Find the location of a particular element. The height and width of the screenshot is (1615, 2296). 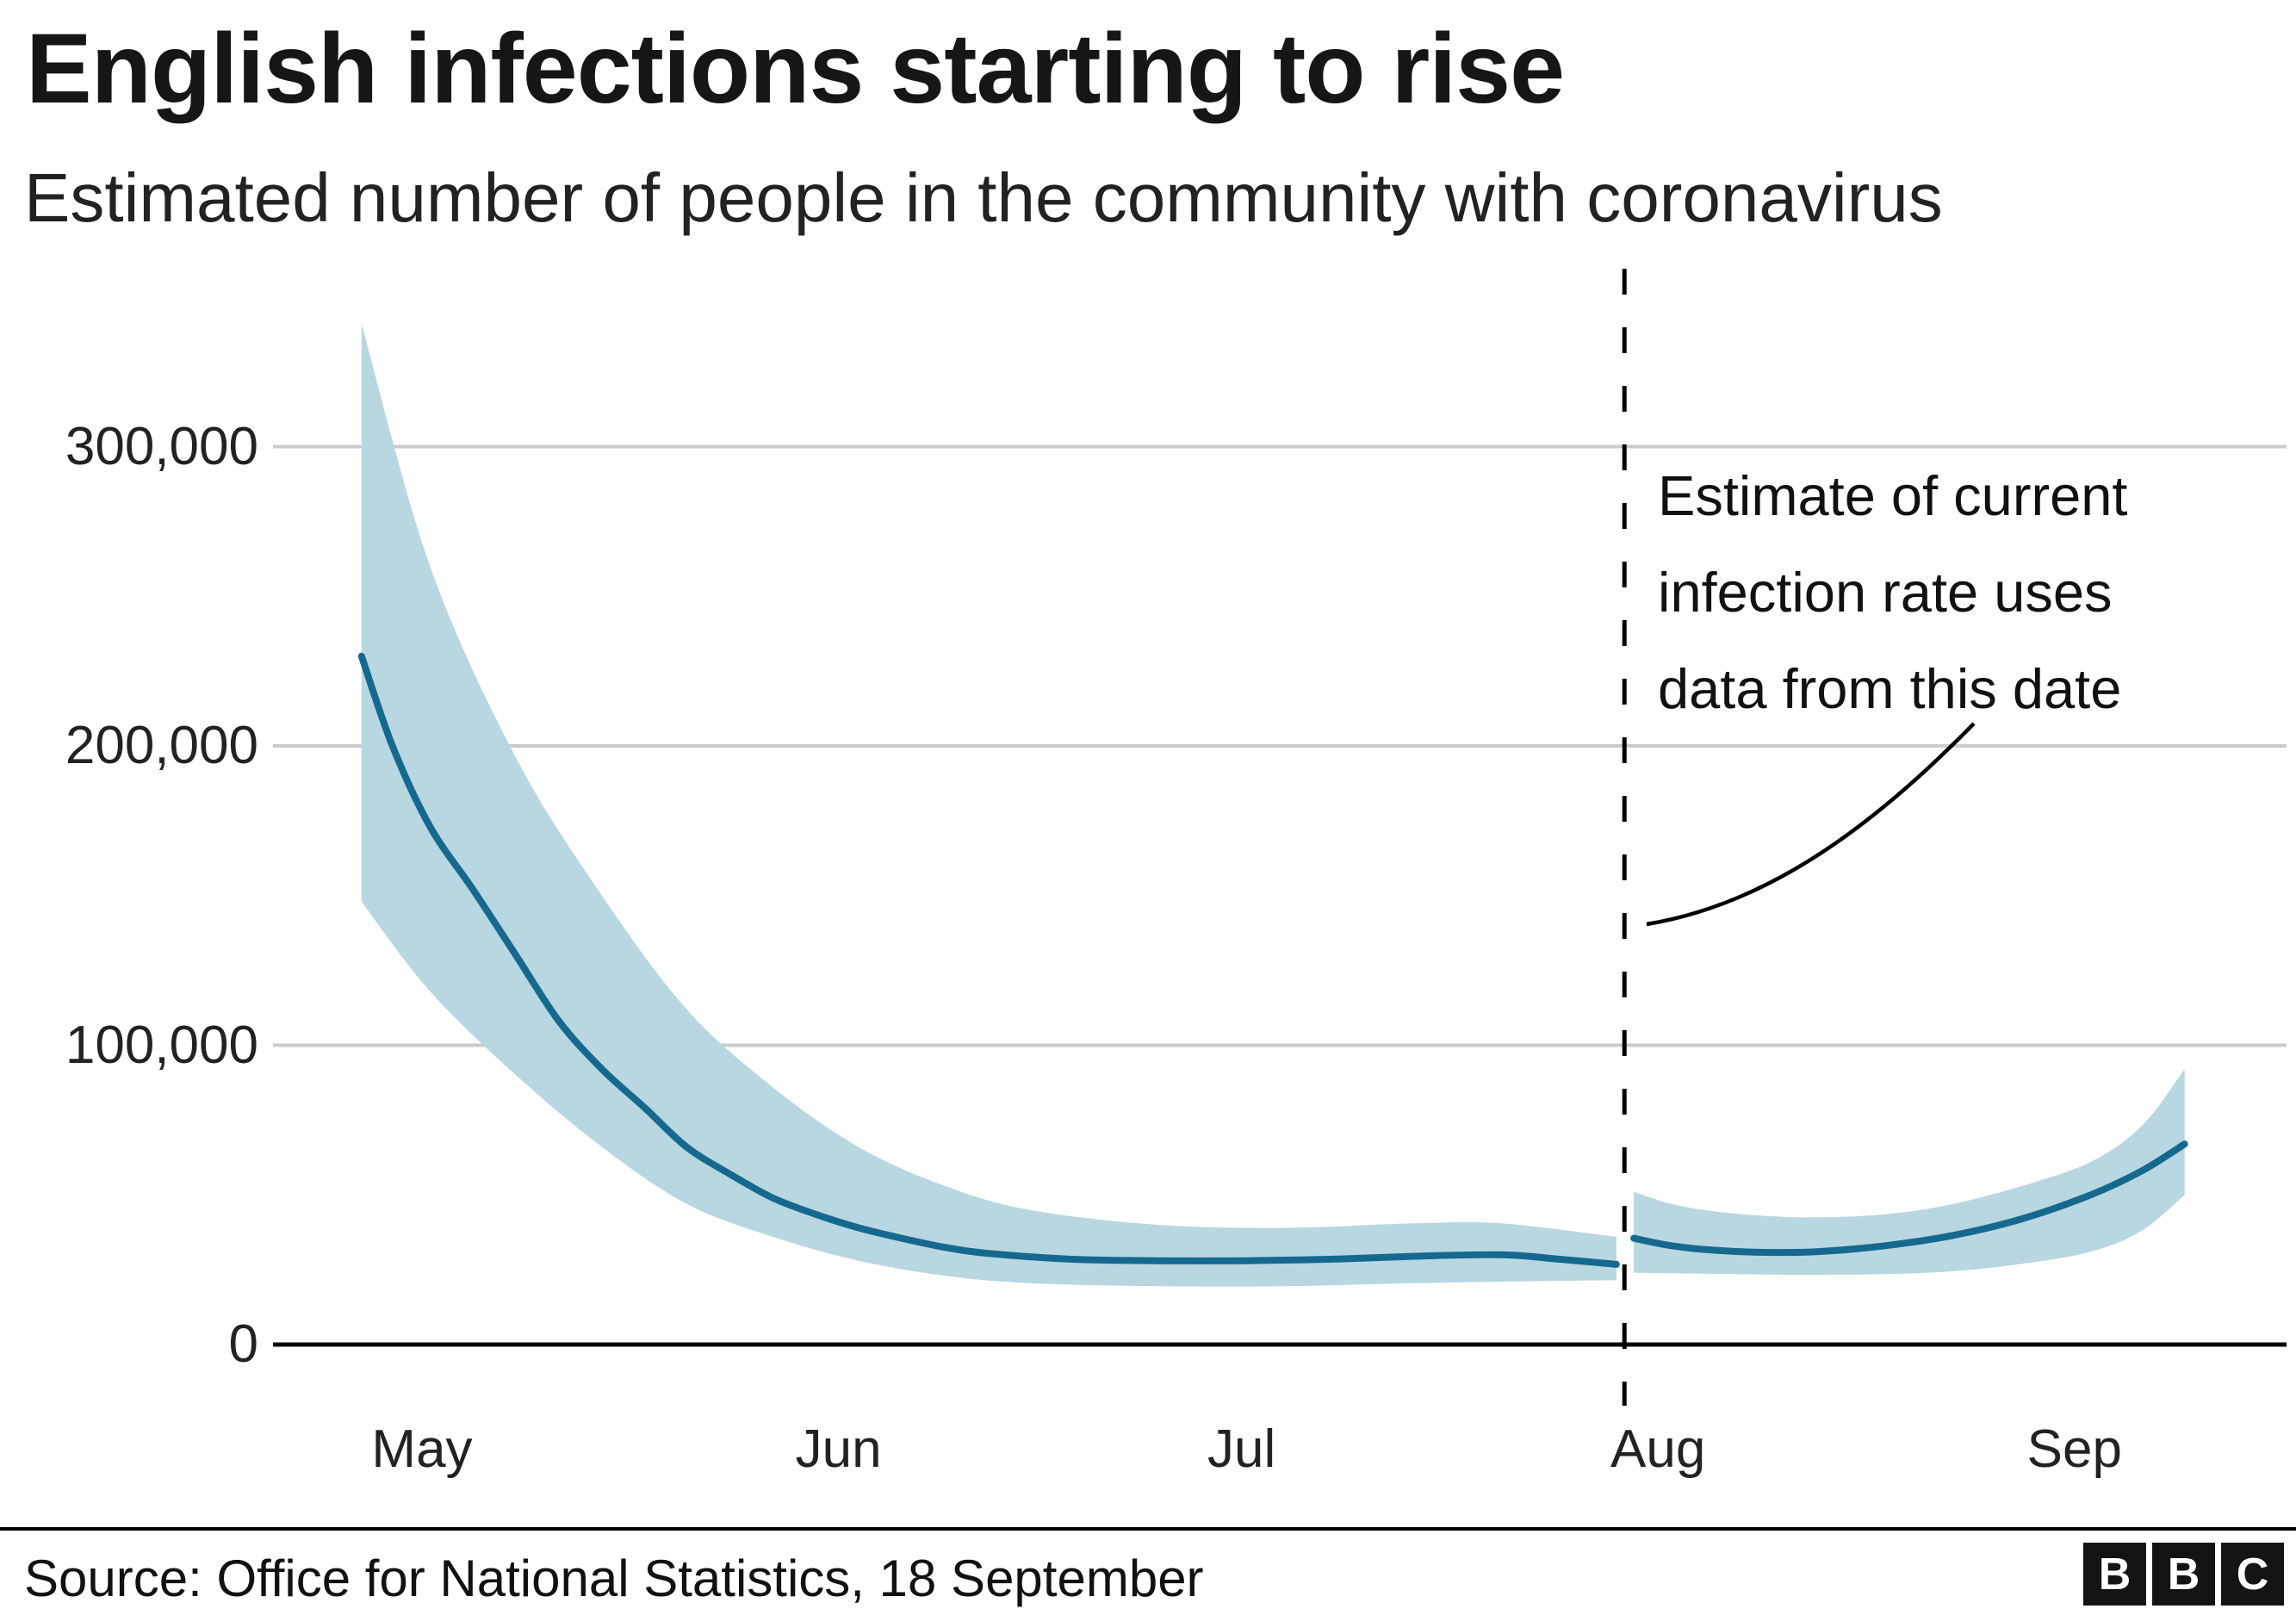

x-tick-label-jul: Jul is located at coordinates (1241, 1449).